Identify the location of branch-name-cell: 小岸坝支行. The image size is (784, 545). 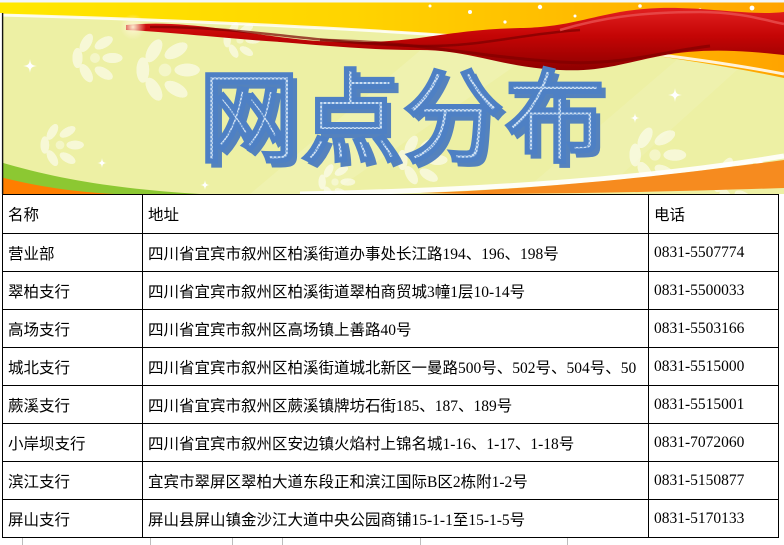
(72, 442).